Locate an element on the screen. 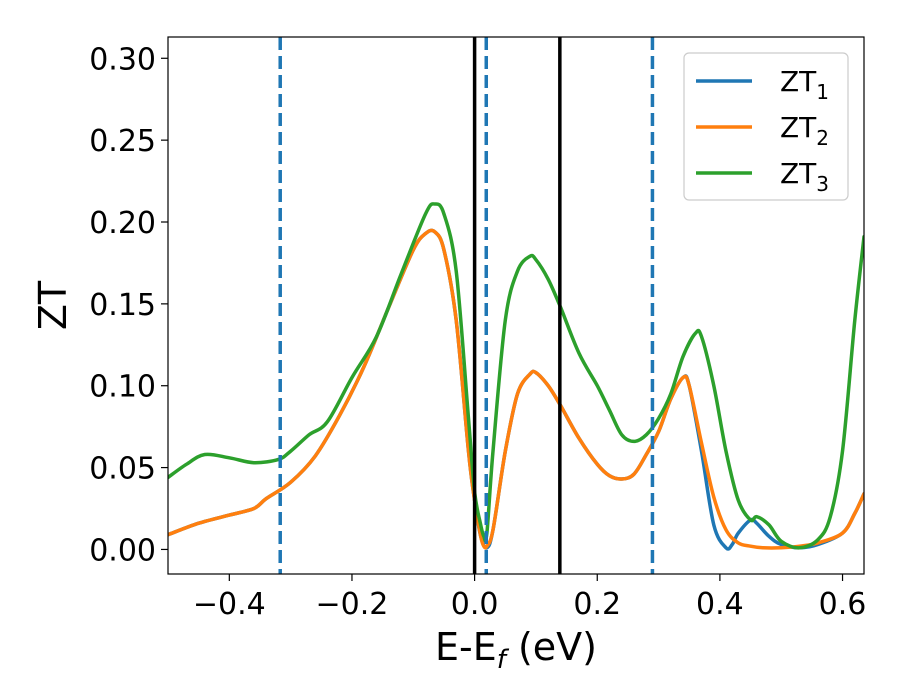  y-tick-label: 0.25 is located at coordinates (122, 141).